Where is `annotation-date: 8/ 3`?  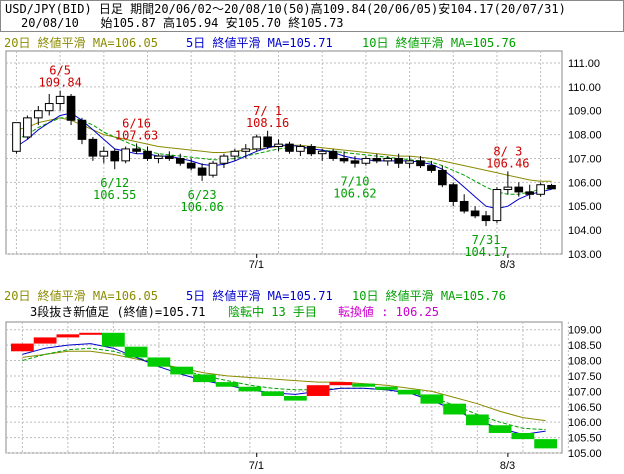 annotation-date: 8/ 3 is located at coordinates (507, 151).